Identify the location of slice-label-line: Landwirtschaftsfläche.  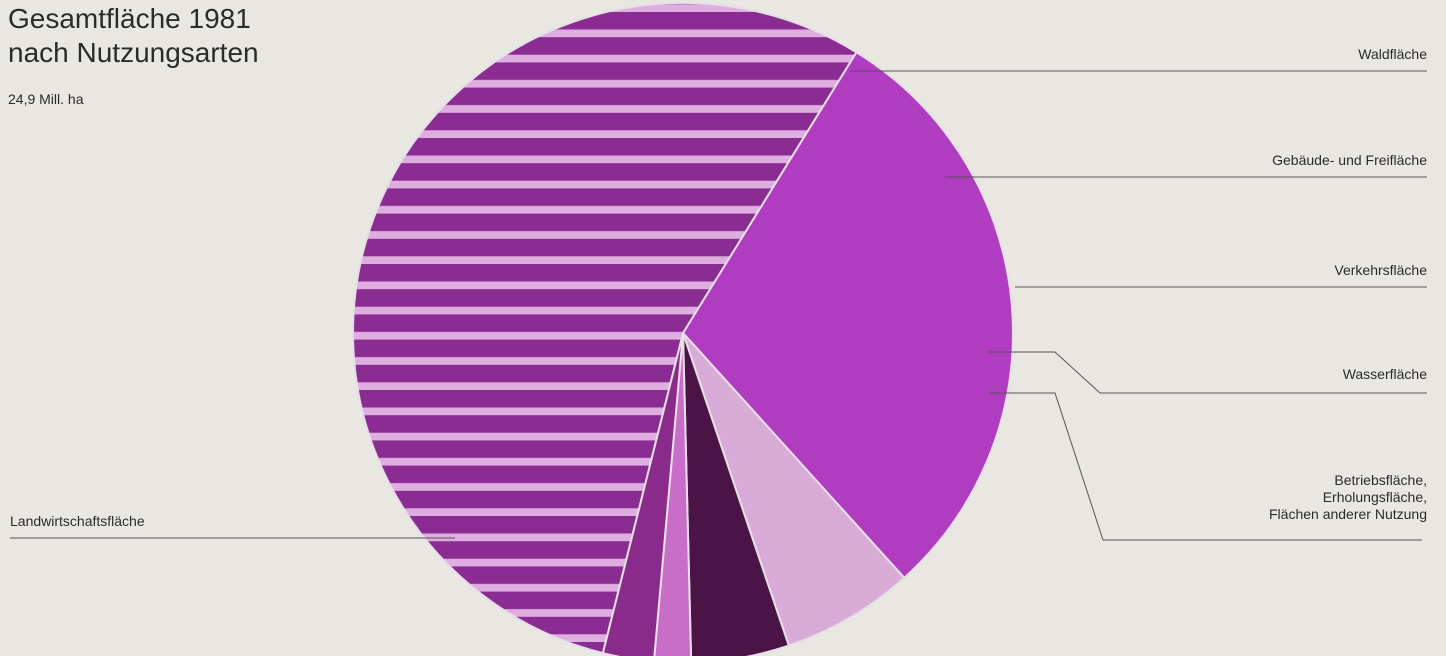
(77, 521).